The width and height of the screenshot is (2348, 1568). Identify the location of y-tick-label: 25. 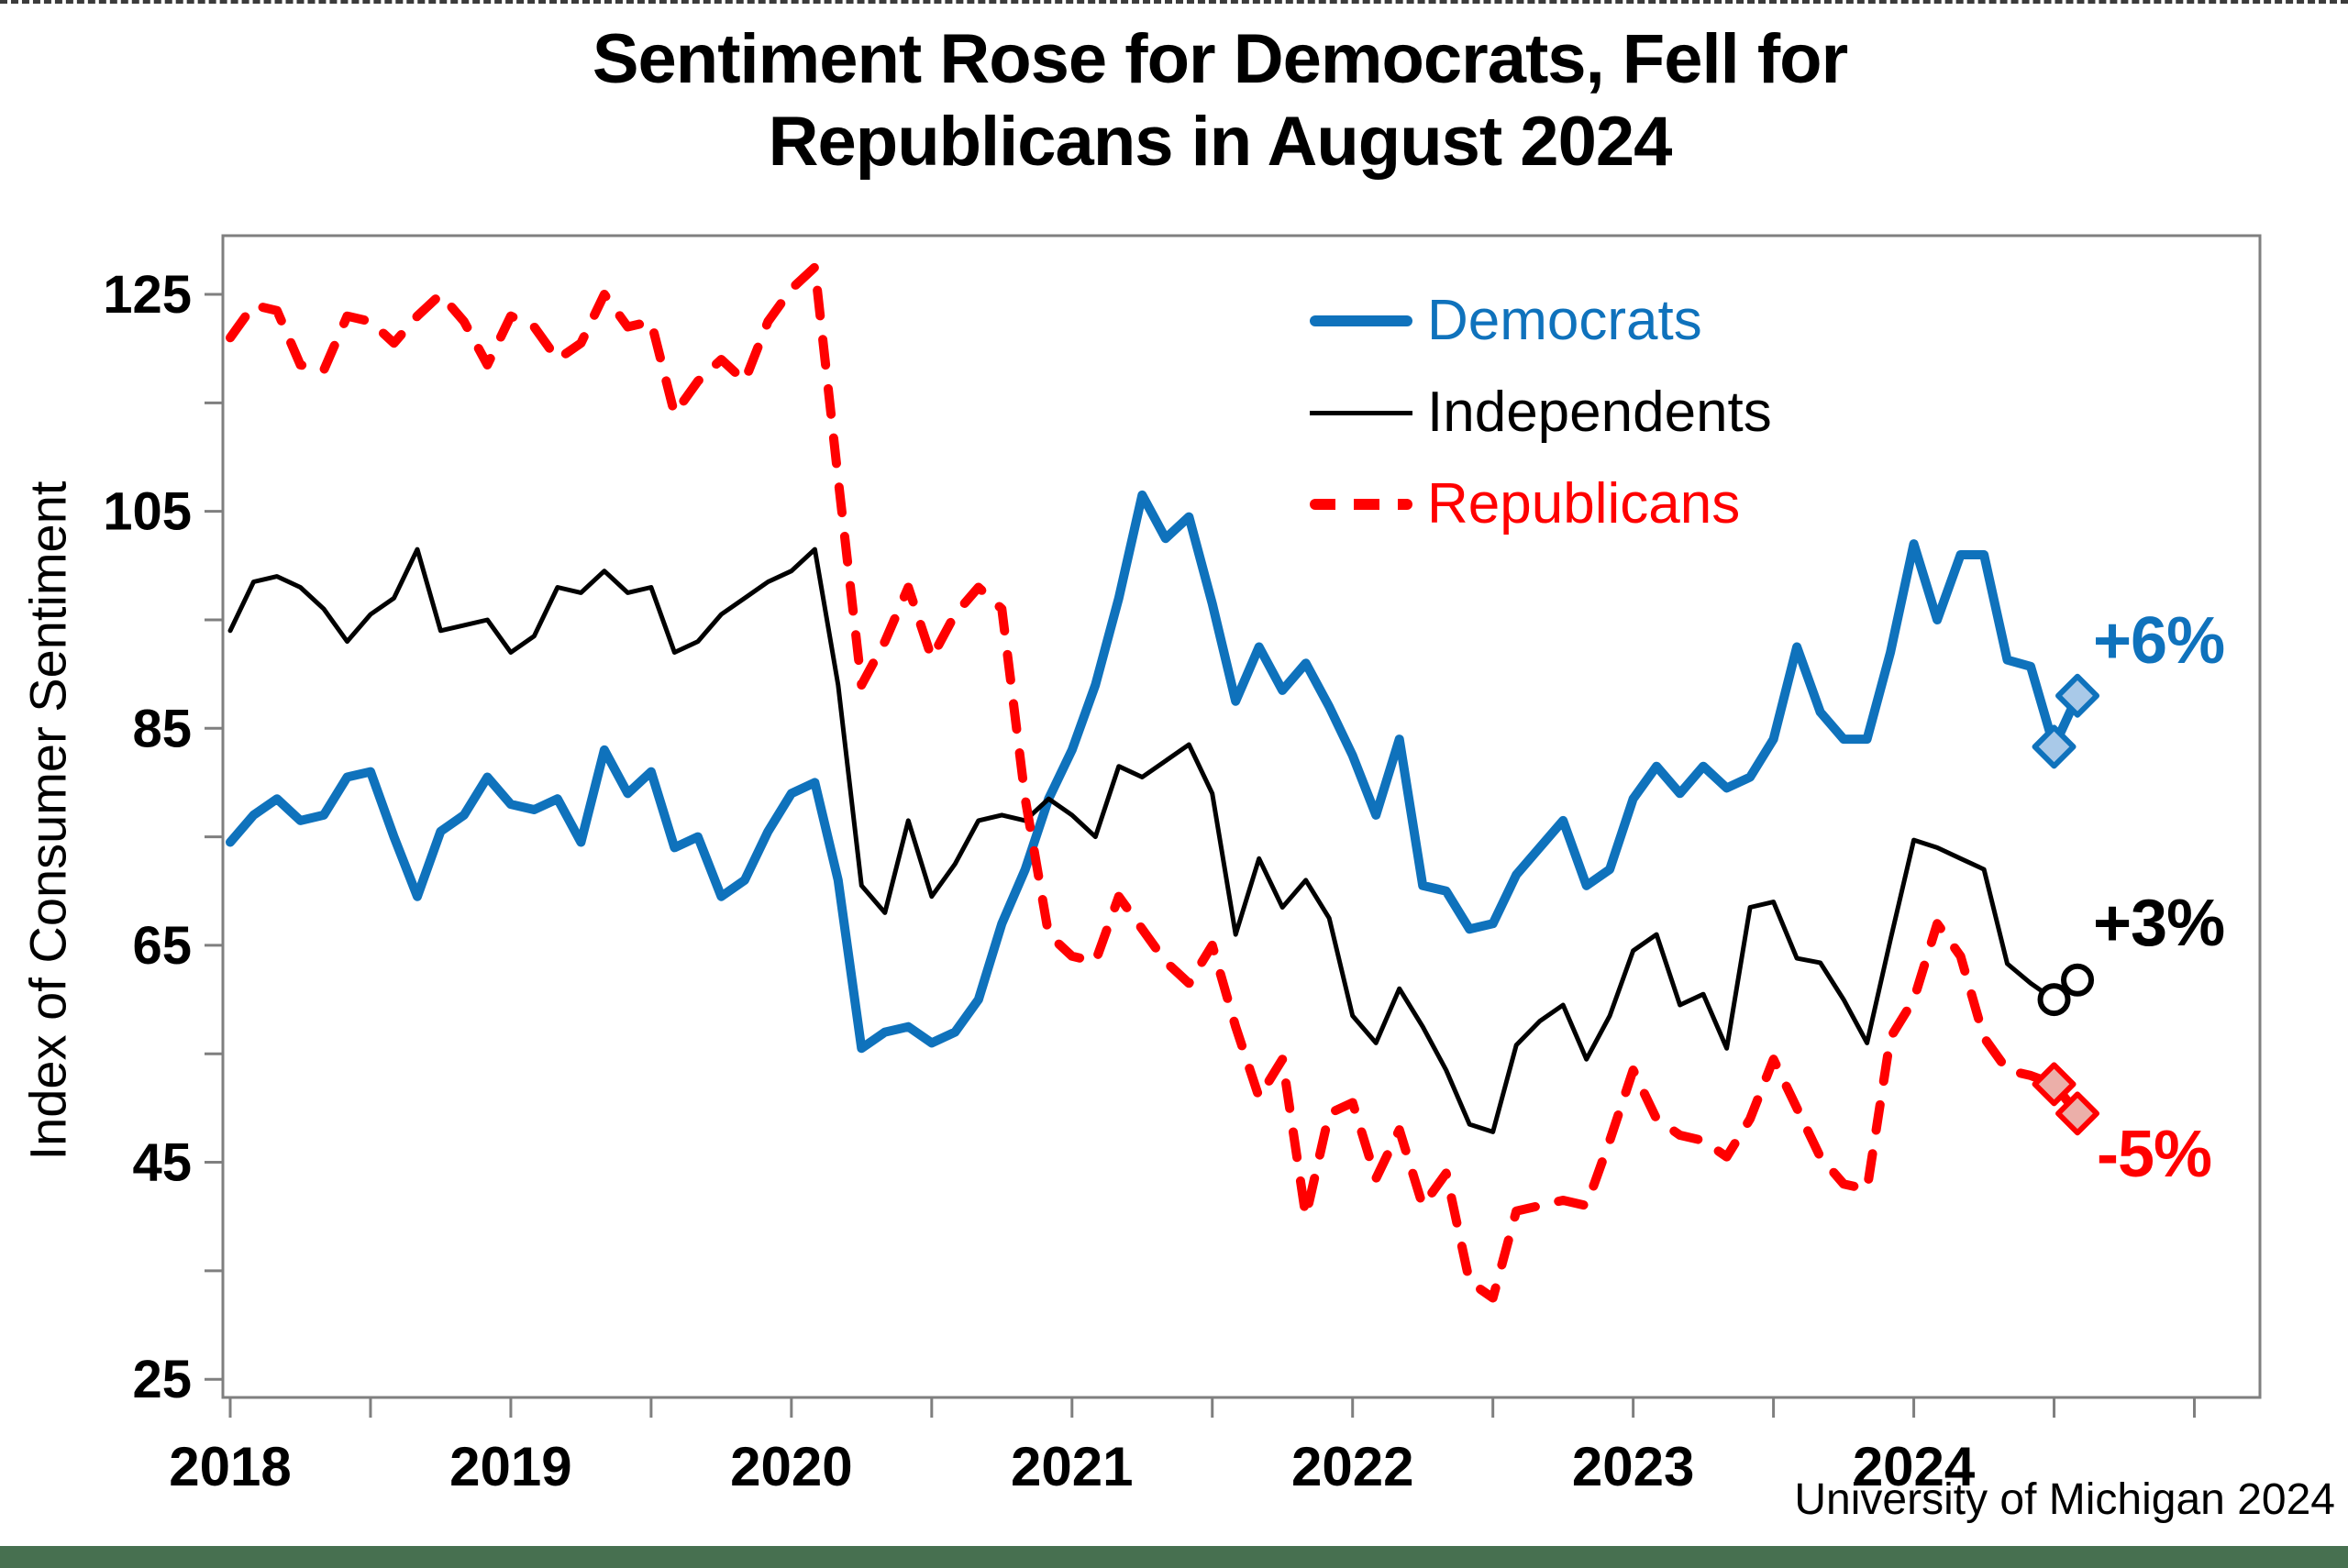
(162, 1379).